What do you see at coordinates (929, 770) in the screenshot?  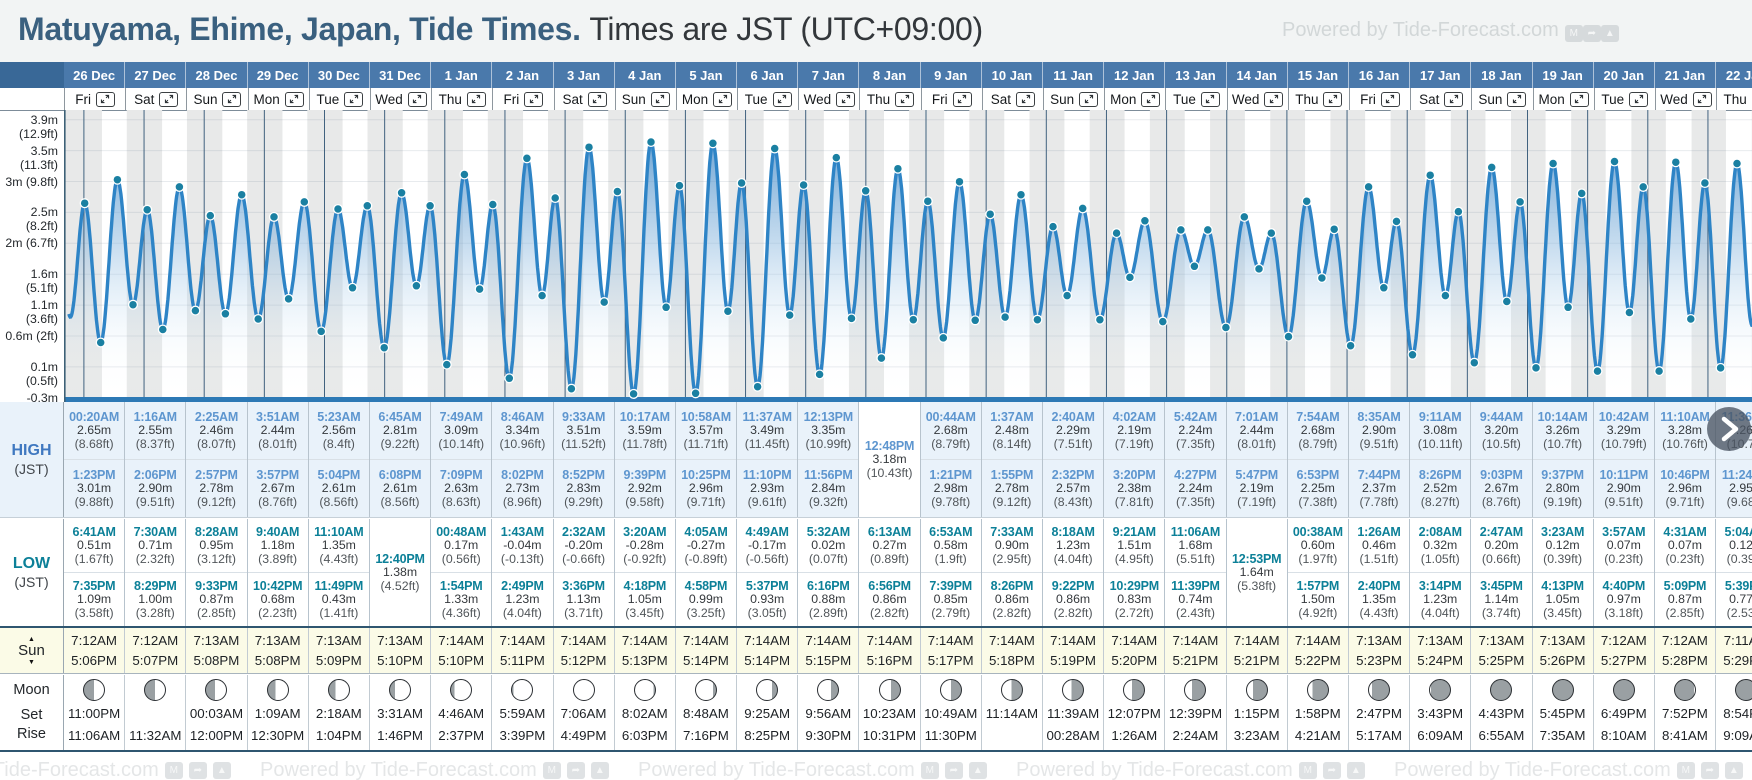 I see `watermark-badge: M` at bounding box center [929, 770].